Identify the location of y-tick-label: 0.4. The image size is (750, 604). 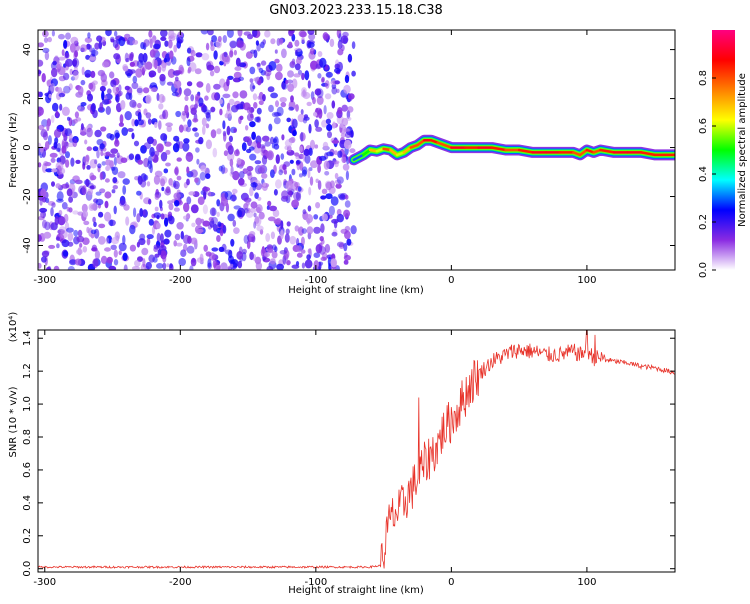
(27, 503).